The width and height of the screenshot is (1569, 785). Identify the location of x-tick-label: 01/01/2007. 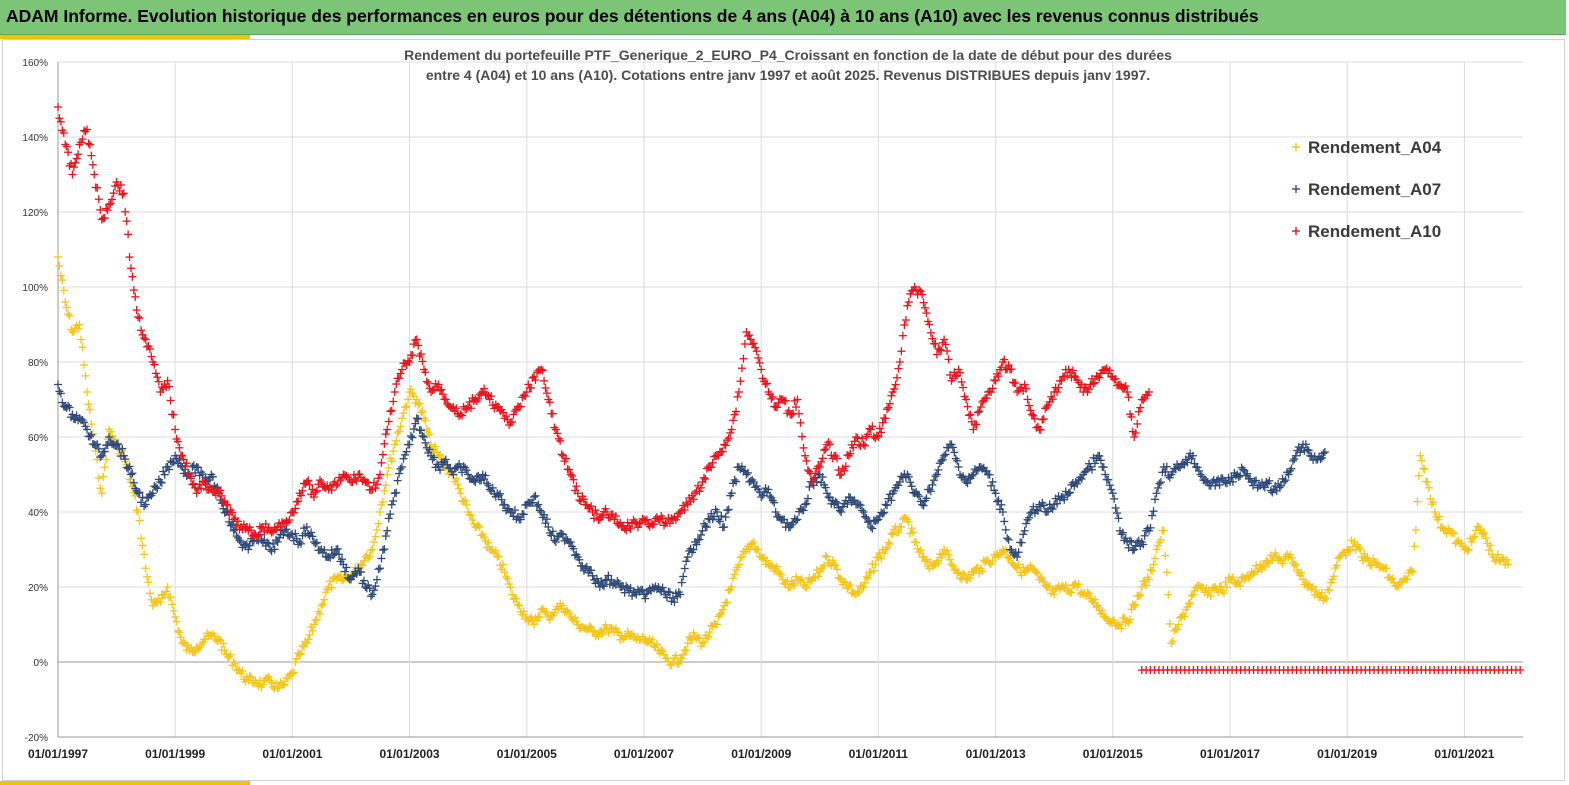
(644, 754).